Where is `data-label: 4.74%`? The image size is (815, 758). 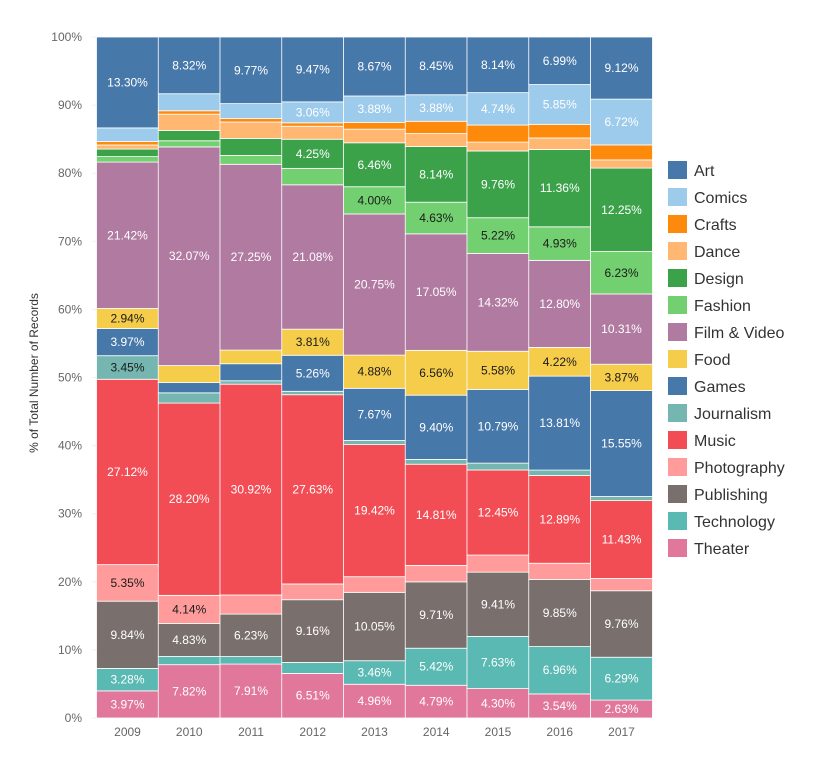
data-label: 4.74% is located at coordinates (498, 109).